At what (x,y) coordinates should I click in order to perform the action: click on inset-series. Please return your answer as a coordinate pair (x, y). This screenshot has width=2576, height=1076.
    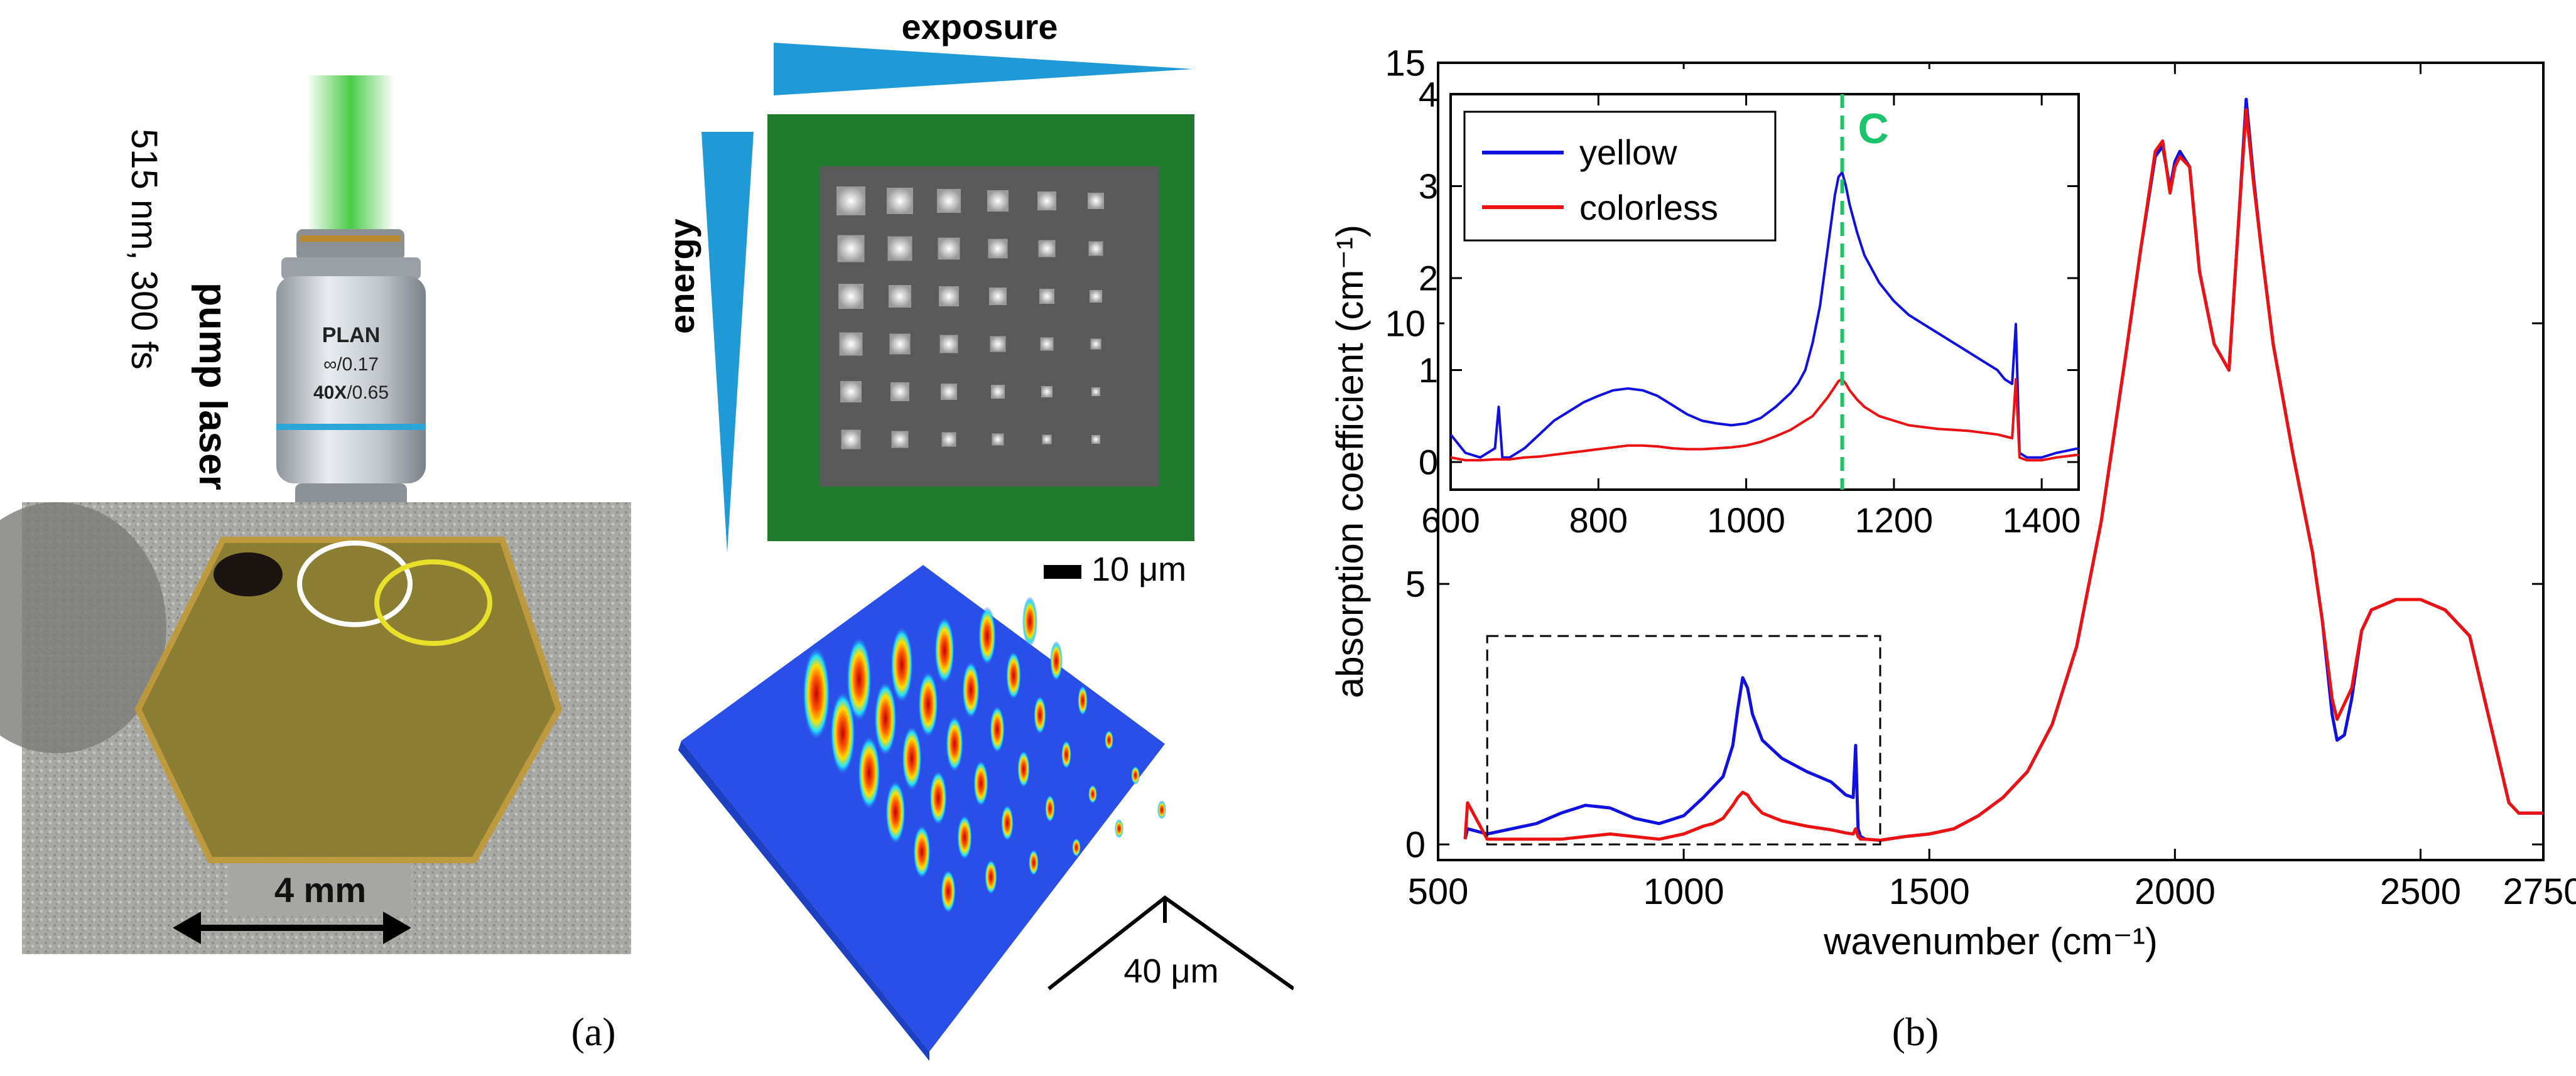
    Looking at the image, I should click on (1764, 316).